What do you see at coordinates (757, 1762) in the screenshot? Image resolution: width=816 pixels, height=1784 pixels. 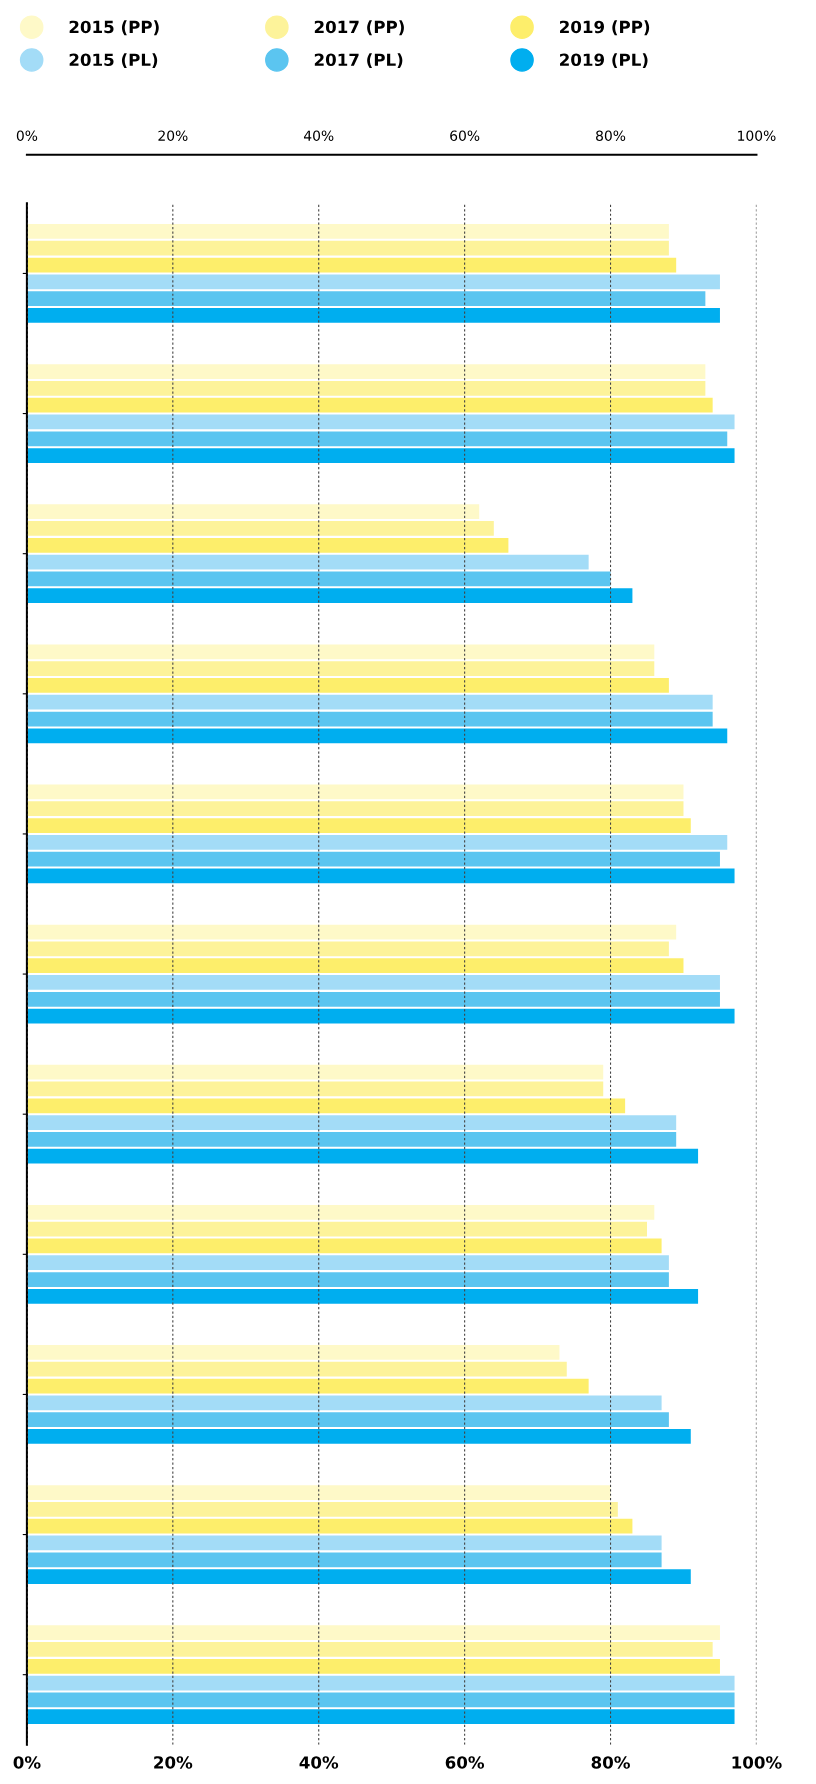 I see `x-tick-label: 100%` at bounding box center [757, 1762].